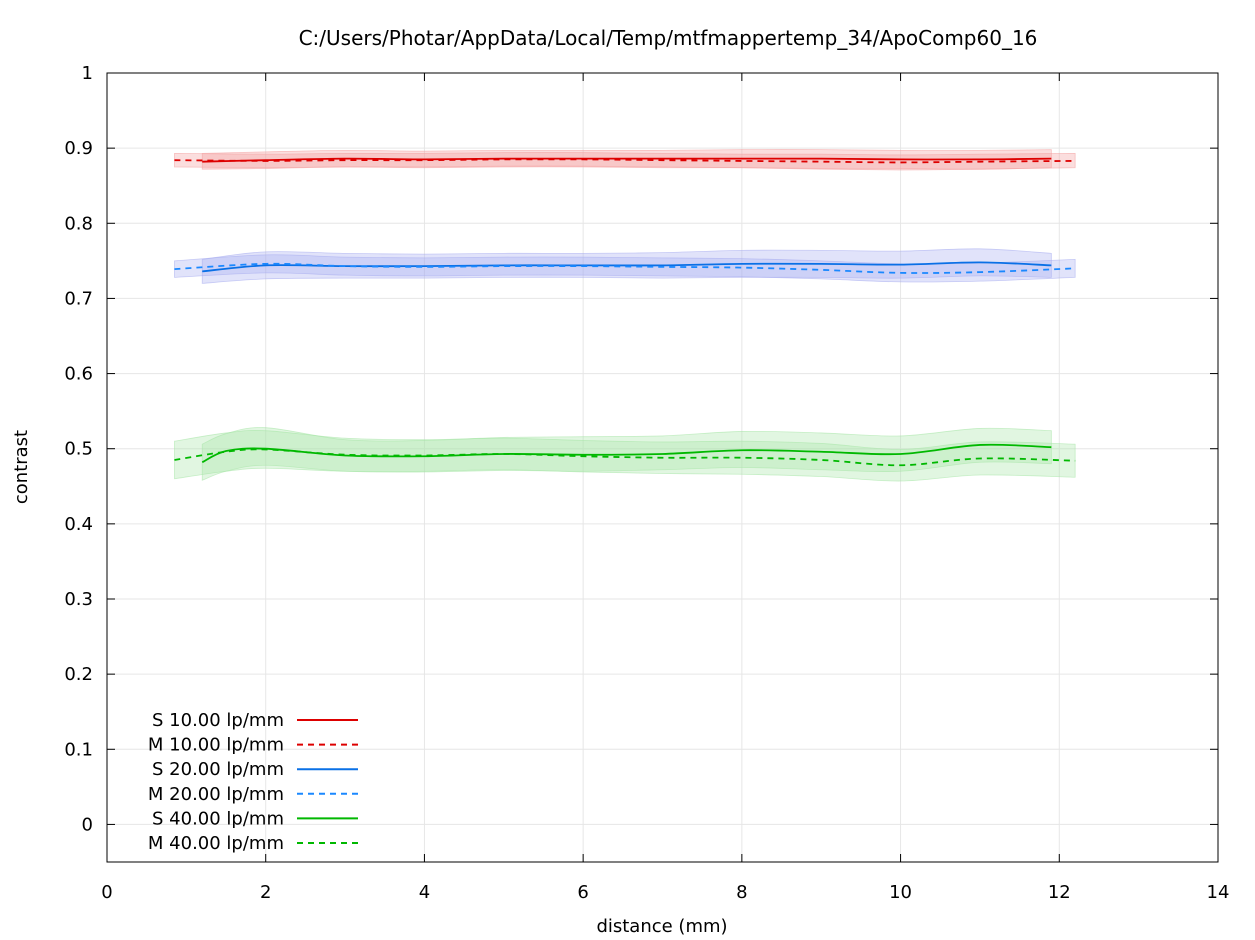 The image size is (1255, 940). Describe the element at coordinates (218, 818) in the screenshot. I see `legend-label-4: S 40.00 lp/mm` at that location.